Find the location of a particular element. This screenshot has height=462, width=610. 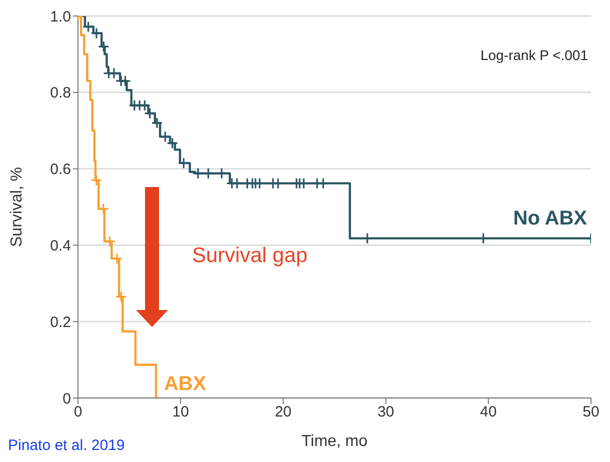

y-tick-label: 0.2 is located at coordinates (60, 322).